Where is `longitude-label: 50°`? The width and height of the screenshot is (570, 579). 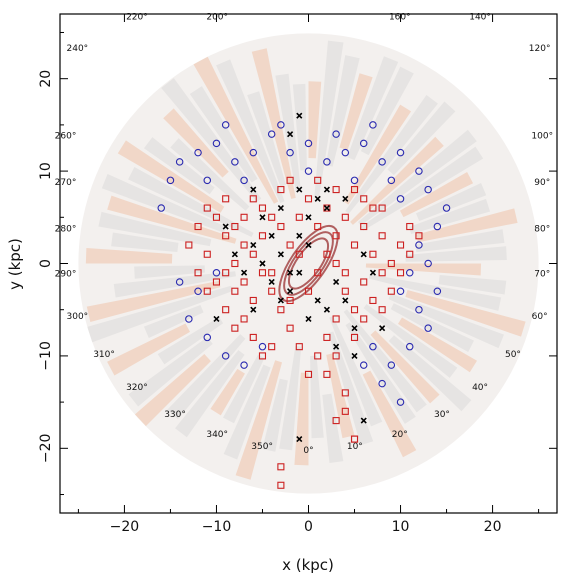 longitude-label: 50° is located at coordinates (513, 355).